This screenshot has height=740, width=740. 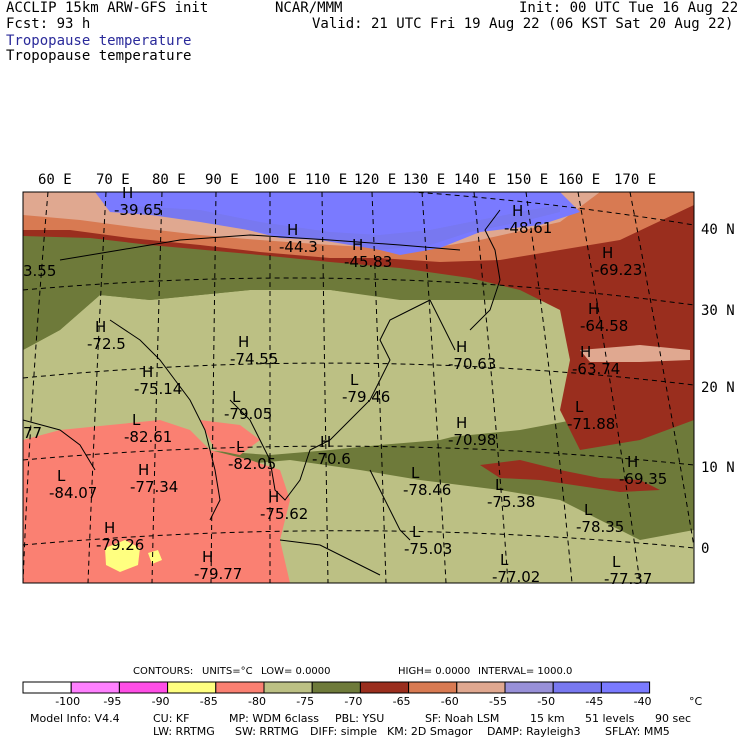 I want to click on lon-label: 110 E, so click(x=326, y=180).